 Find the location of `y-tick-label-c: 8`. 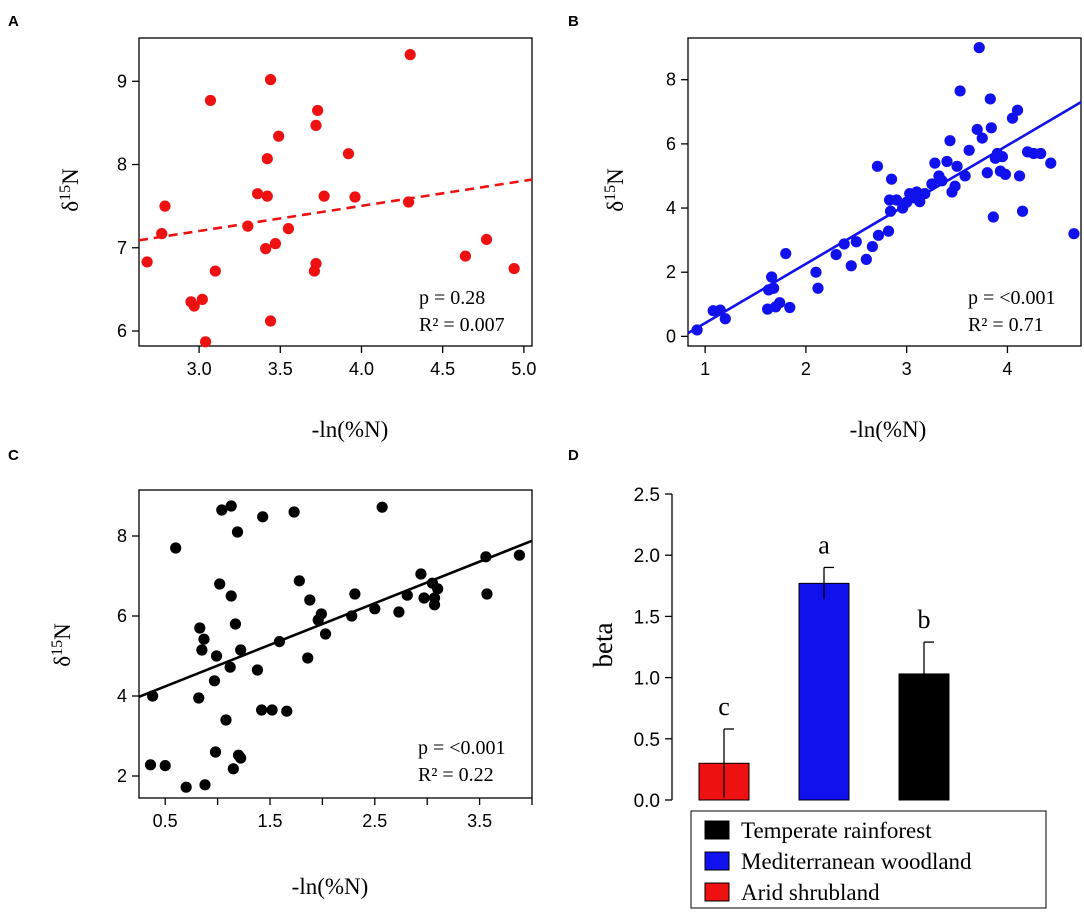

y-tick-label-c: 8 is located at coordinates (122, 536).